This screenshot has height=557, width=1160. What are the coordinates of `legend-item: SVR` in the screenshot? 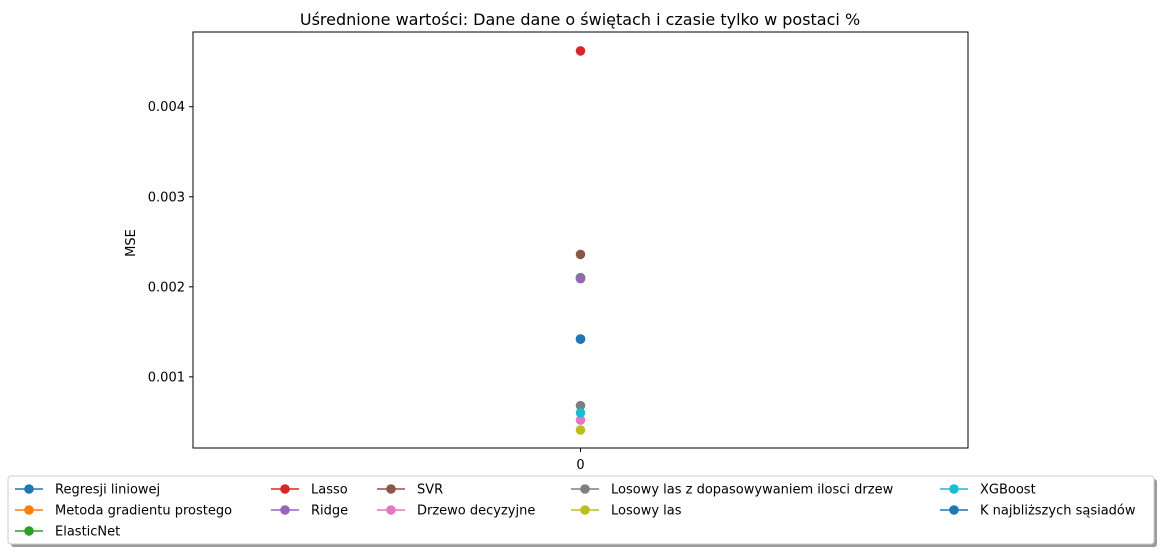 It's located at (410, 490).